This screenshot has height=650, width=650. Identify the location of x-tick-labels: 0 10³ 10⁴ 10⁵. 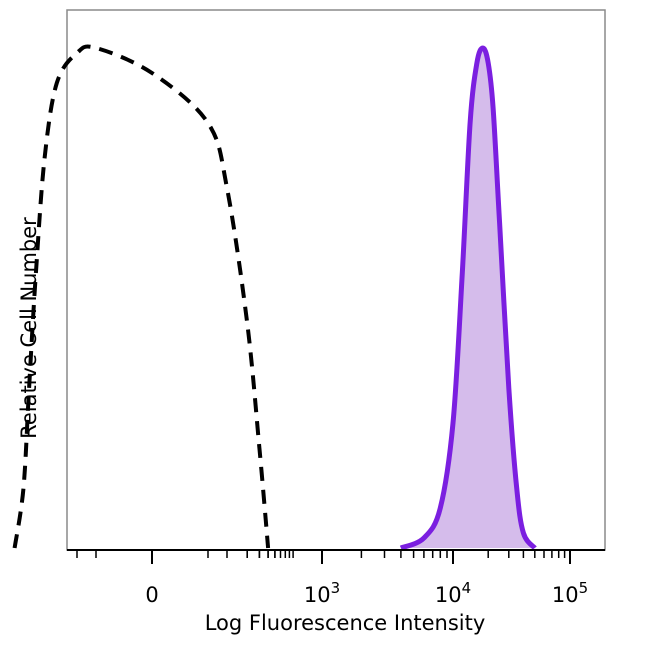
(366, 593).